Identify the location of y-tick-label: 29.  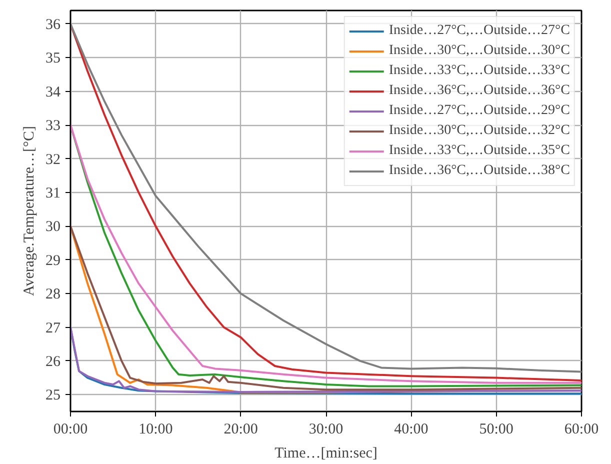
(53, 260).